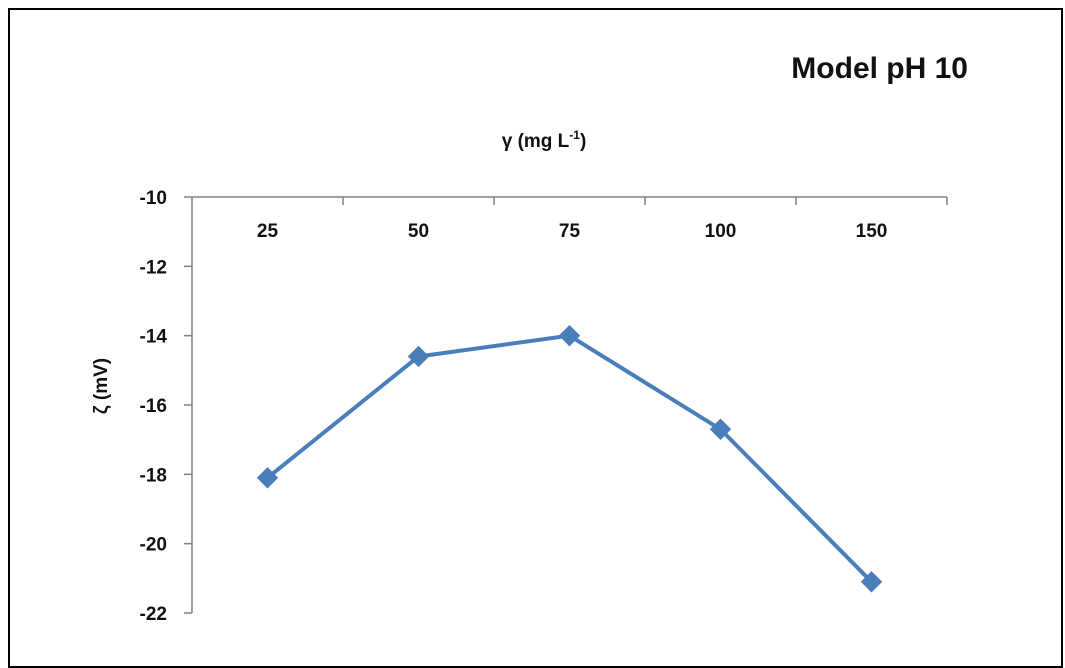 This screenshot has height=668, width=1065. I want to click on y-tick-label: -18, so click(153, 475).